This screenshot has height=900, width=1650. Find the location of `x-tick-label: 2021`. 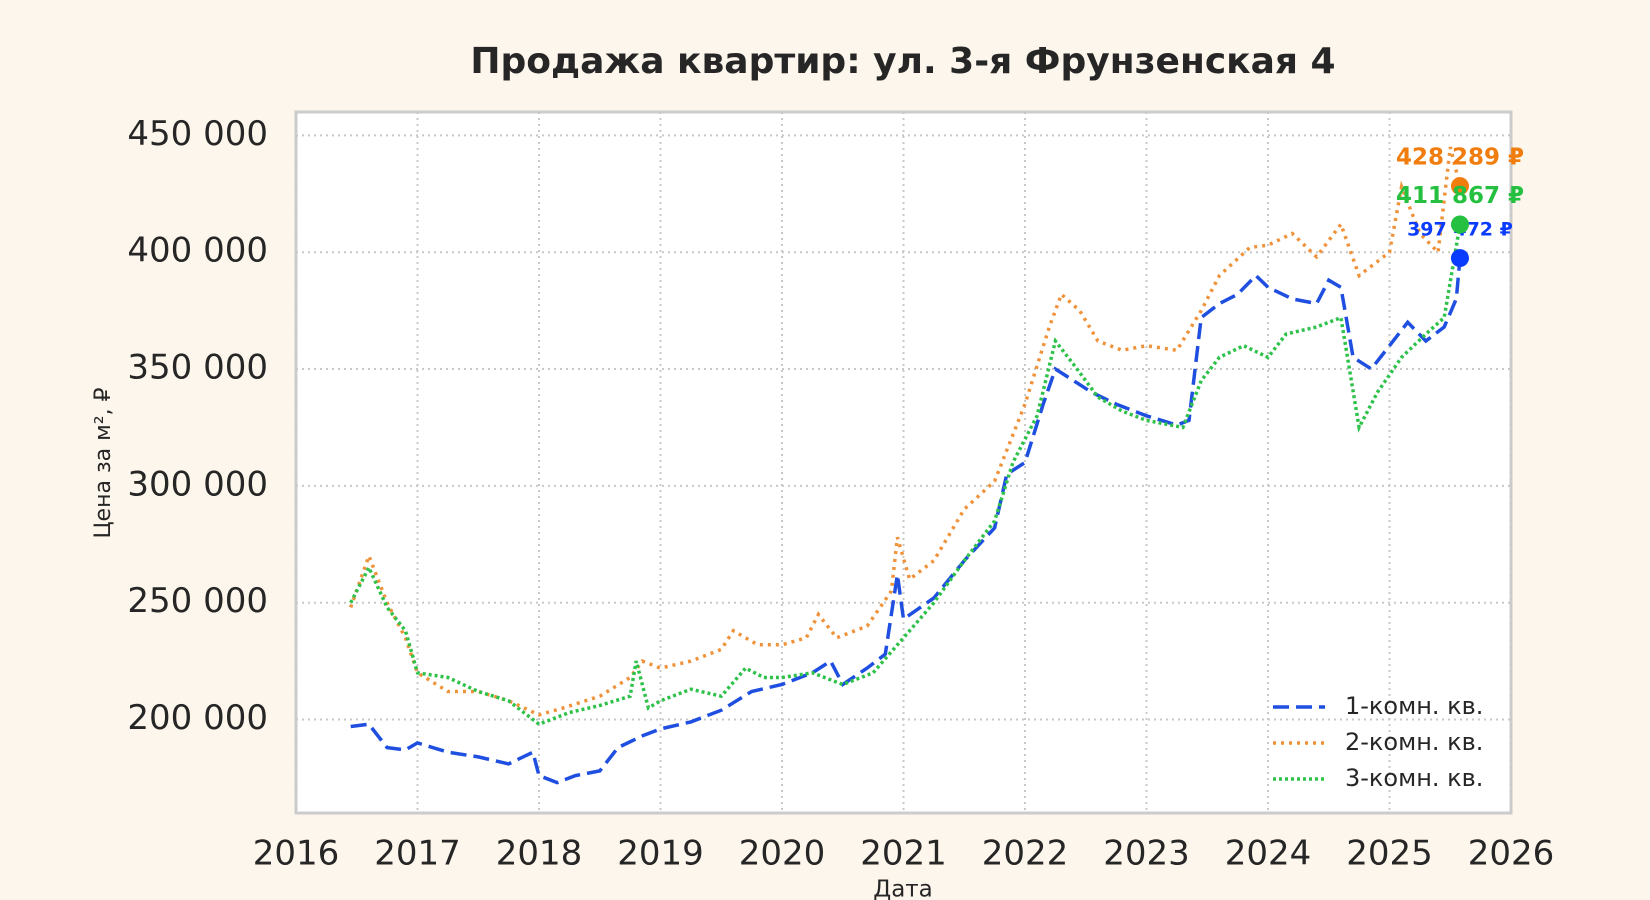

x-tick-label: 2021 is located at coordinates (903, 854).